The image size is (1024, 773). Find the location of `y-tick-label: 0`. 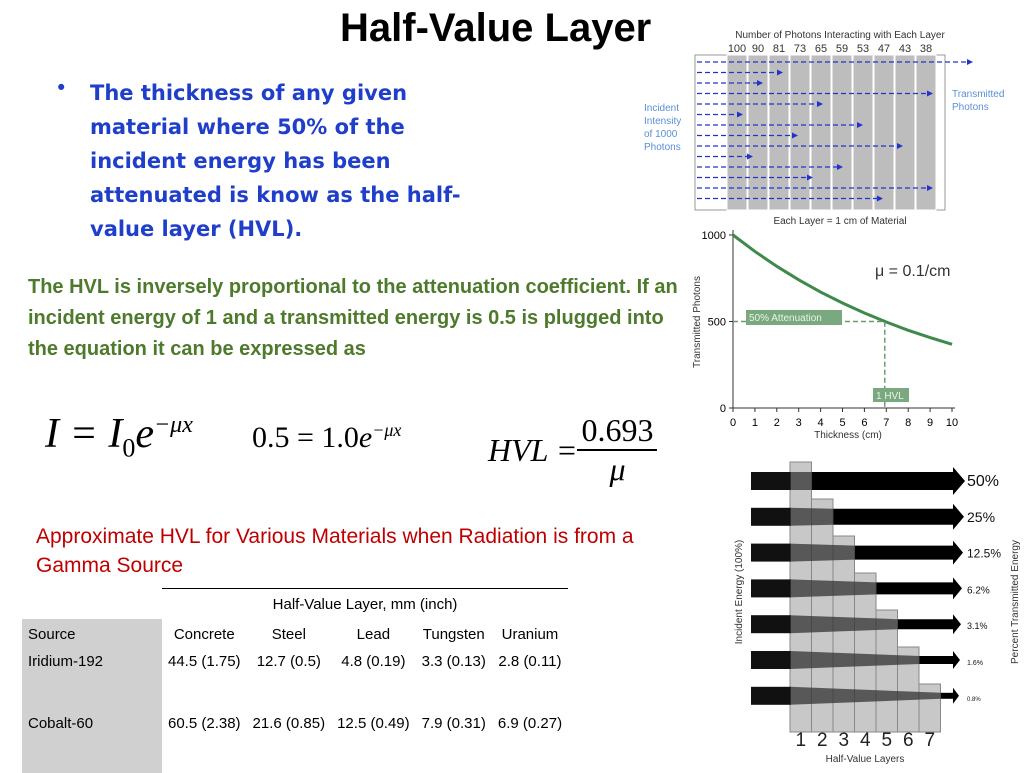

y-tick-label: 0 is located at coordinates (723, 409).